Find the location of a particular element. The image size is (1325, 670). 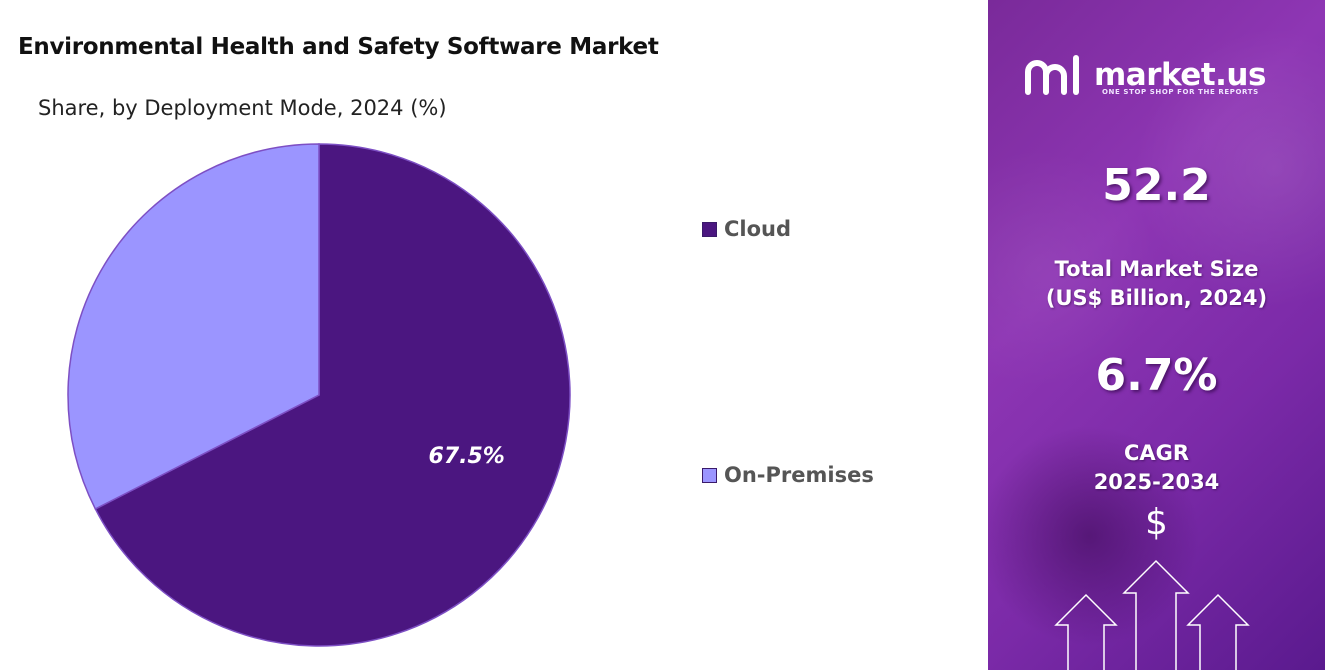

pie-slice-on-premises is located at coordinates (193, 326).